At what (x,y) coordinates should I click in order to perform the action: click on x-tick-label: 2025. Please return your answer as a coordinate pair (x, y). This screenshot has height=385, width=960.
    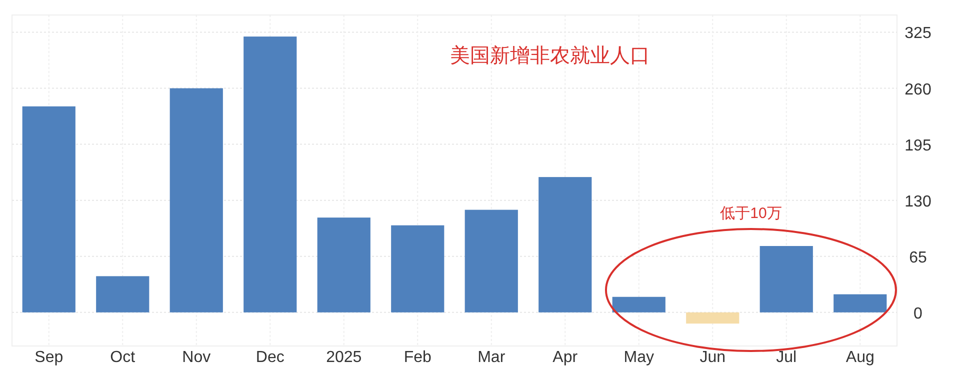
    Looking at the image, I should click on (344, 357).